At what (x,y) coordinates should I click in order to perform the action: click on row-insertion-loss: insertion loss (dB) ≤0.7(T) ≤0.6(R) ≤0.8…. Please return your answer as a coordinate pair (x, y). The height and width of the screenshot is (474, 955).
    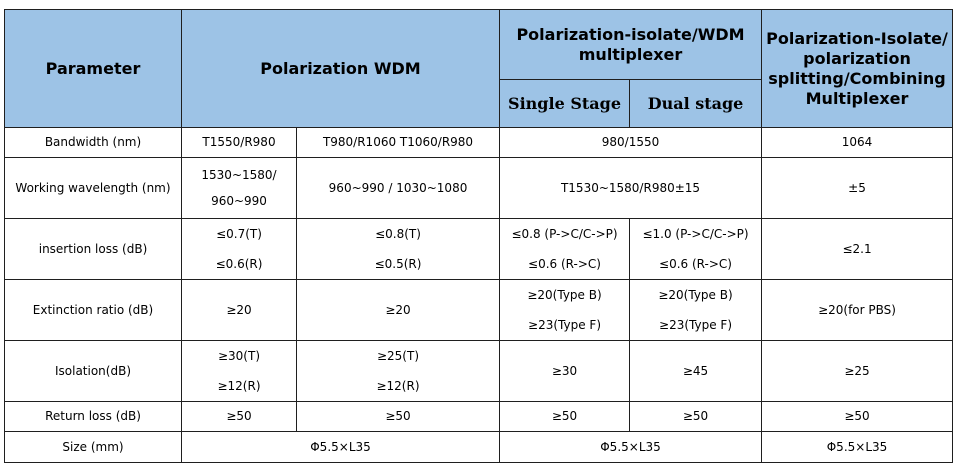
    Looking at the image, I should click on (479, 249).